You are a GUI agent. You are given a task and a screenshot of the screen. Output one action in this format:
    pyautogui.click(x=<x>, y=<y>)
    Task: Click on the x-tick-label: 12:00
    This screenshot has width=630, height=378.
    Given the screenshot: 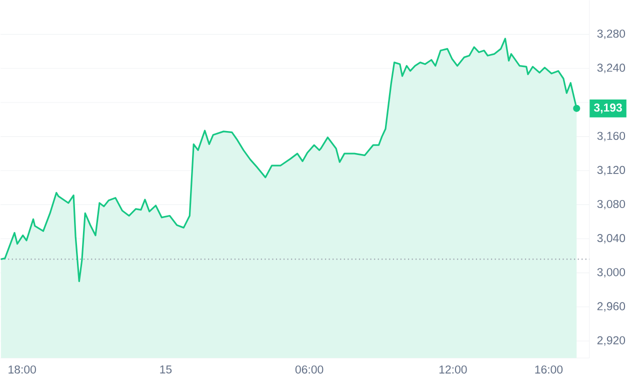 What is the action you would take?
    pyautogui.click(x=453, y=369)
    